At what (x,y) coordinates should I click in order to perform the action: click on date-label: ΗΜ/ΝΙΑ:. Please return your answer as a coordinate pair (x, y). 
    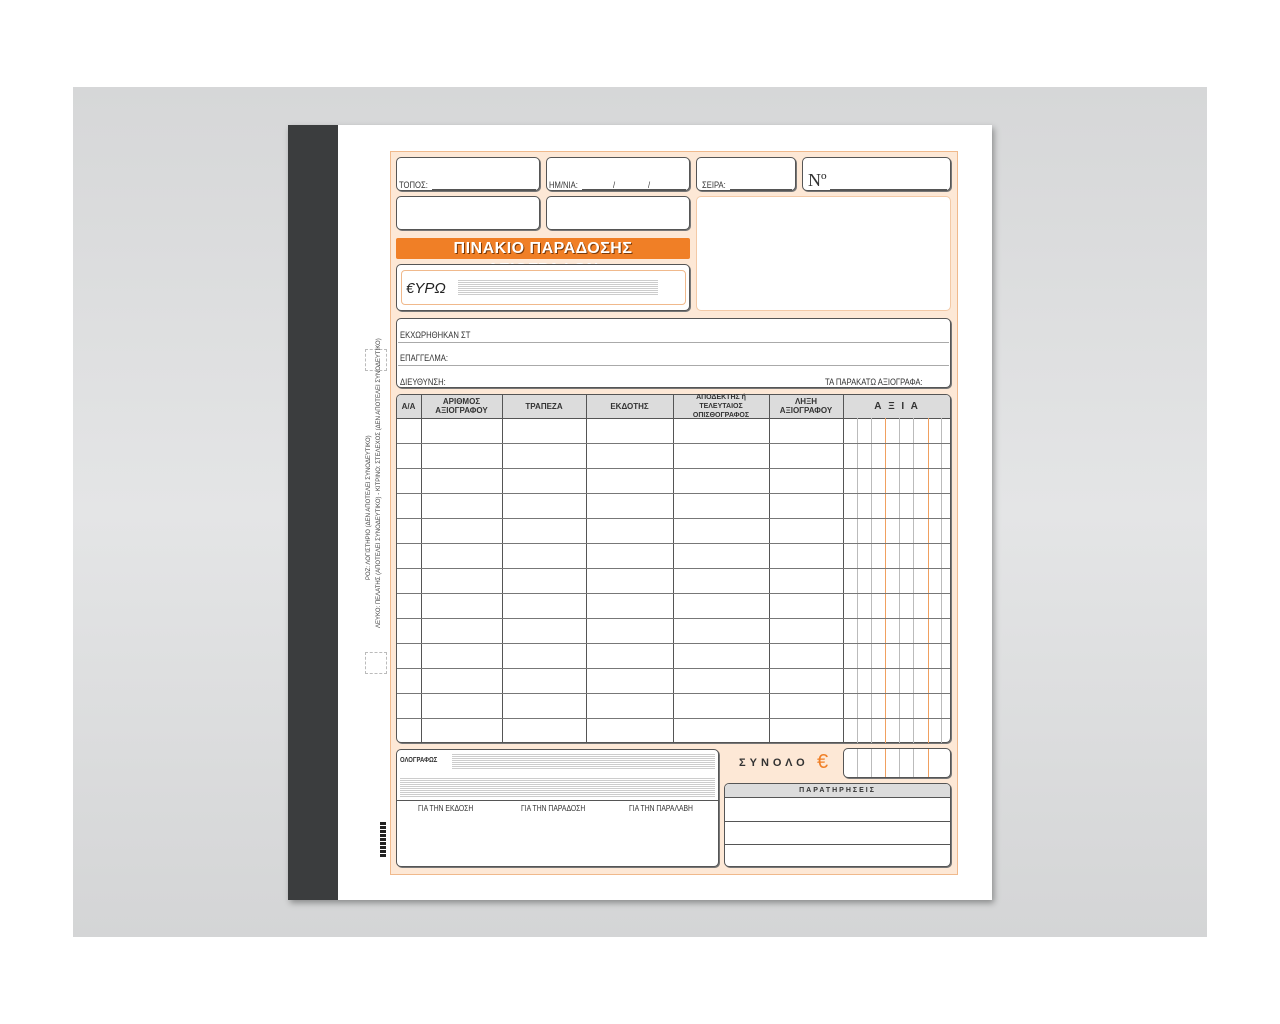
    Looking at the image, I should click on (563, 185).